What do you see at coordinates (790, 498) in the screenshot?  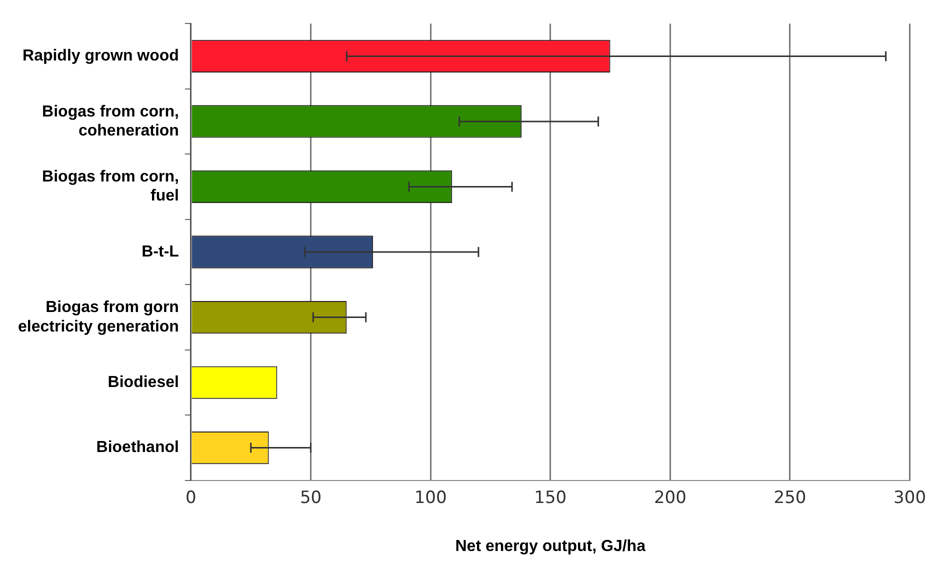 I see `x-tick-label: 250` at bounding box center [790, 498].